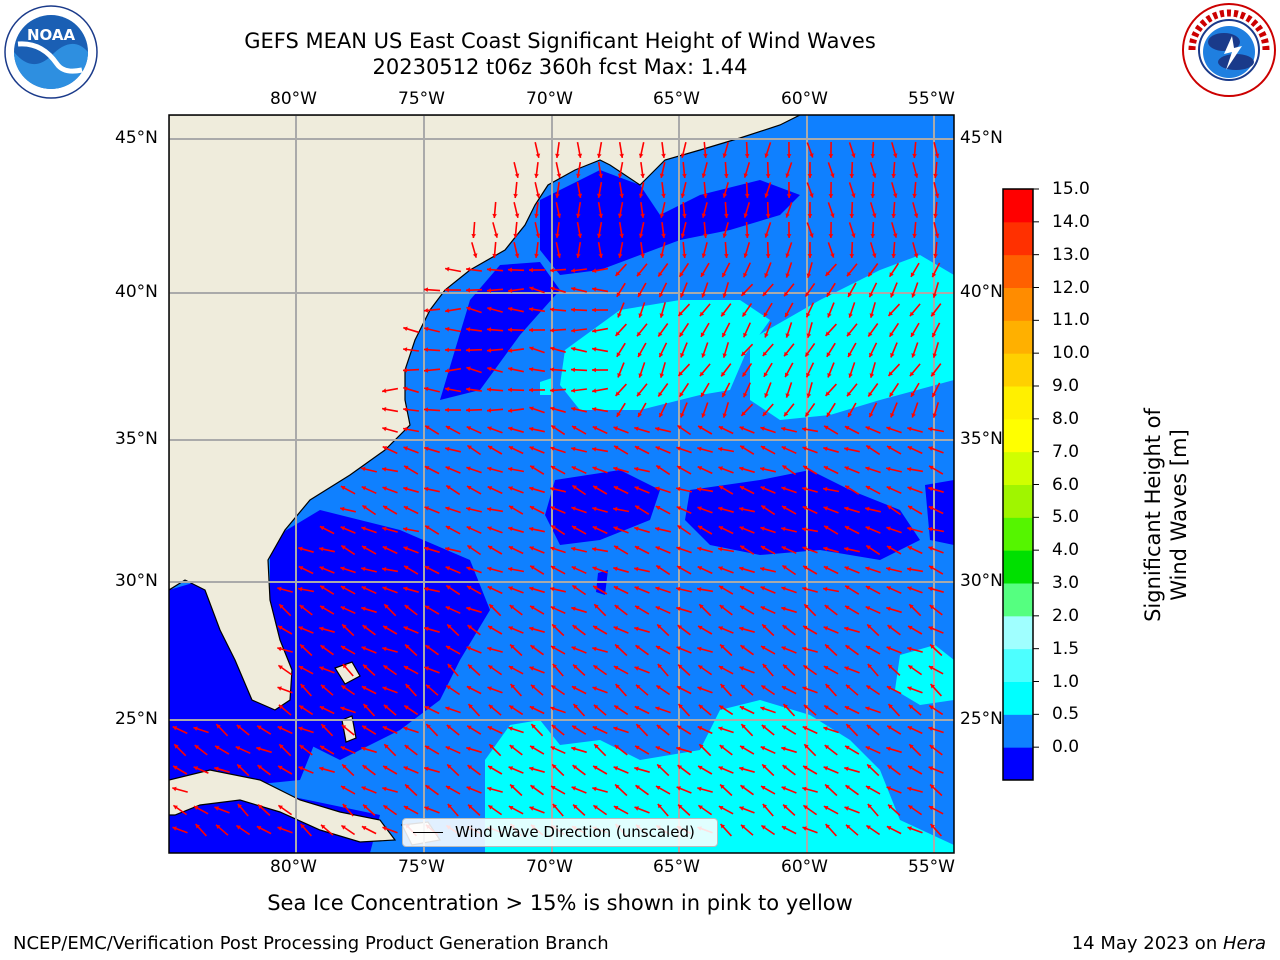 The width and height of the screenshot is (1280, 960). I want to click on colorbar-title: Significant Height of Wind Waves [m], so click(1166, 515).